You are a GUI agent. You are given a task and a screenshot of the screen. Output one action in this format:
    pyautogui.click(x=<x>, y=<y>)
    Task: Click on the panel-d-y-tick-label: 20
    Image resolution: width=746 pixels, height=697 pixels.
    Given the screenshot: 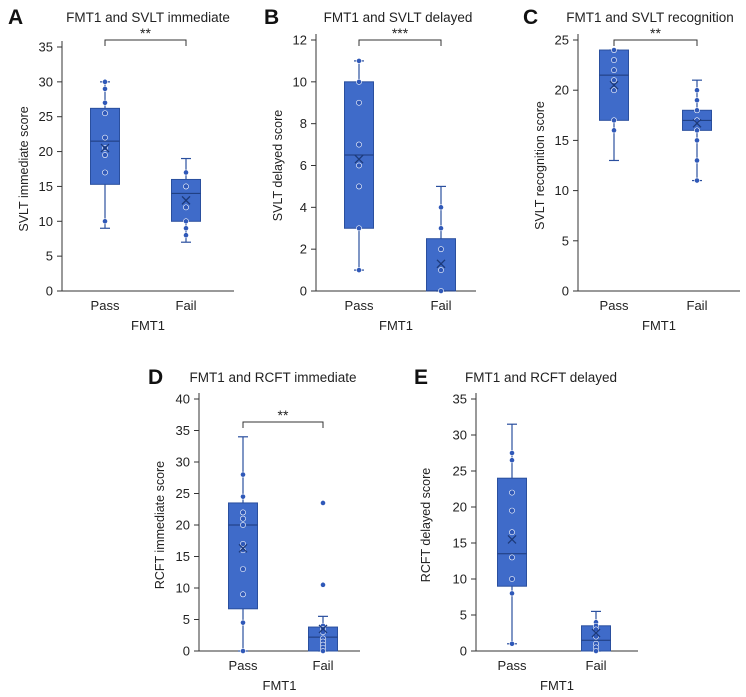 What is the action you would take?
    pyautogui.click(x=183, y=525)
    